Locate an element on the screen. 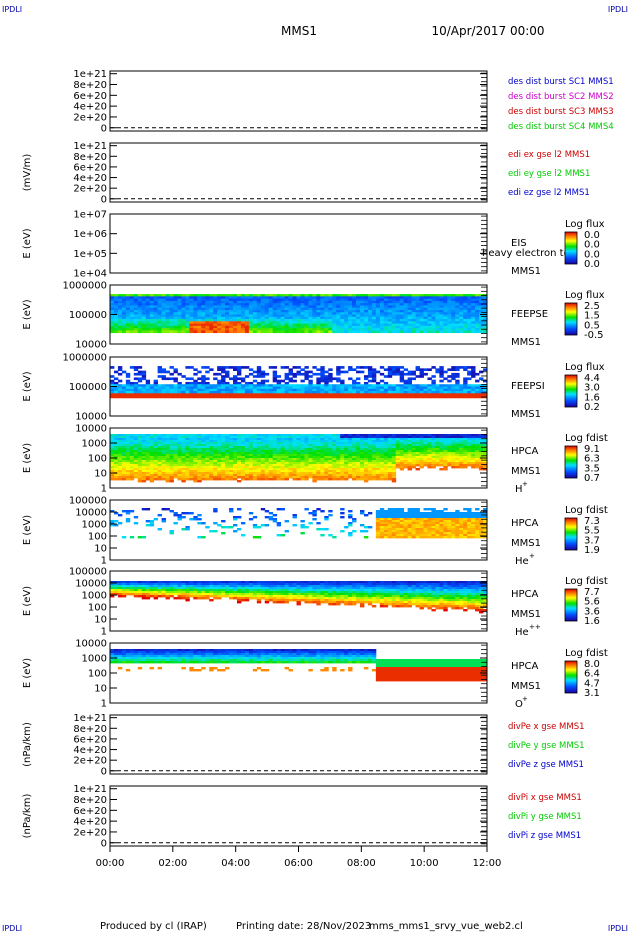 The height and width of the screenshot is (934, 630). colorbar-title: Log flux is located at coordinates (585, 224).